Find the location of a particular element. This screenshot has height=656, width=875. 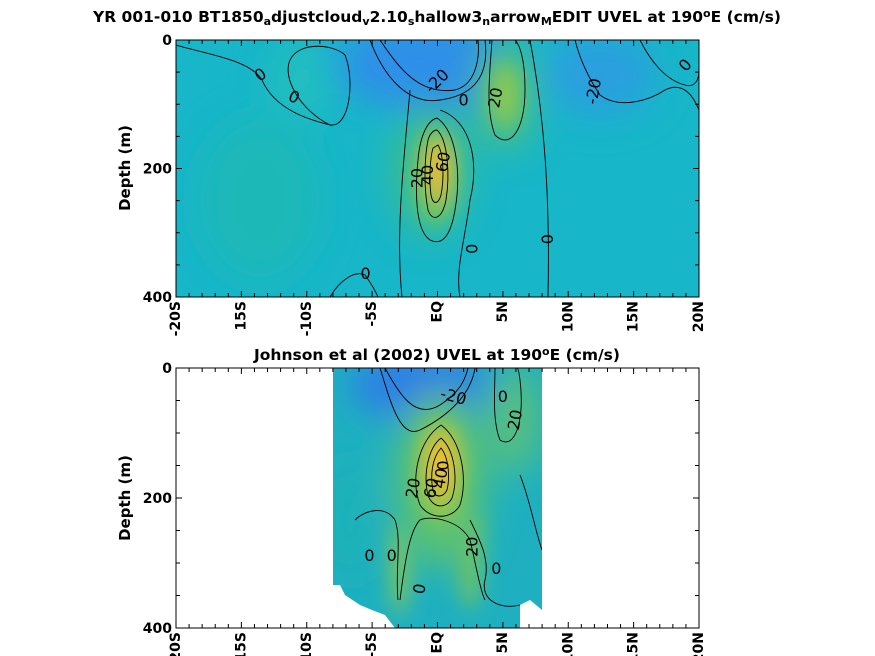

title-segment: v is located at coordinates (366, 21).